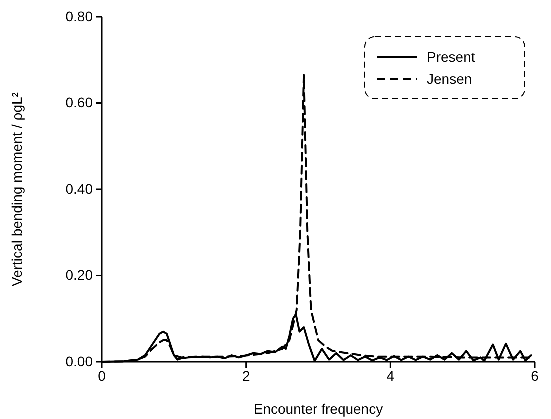  I want to click on y-tick-label: 0.20, so click(80, 275).